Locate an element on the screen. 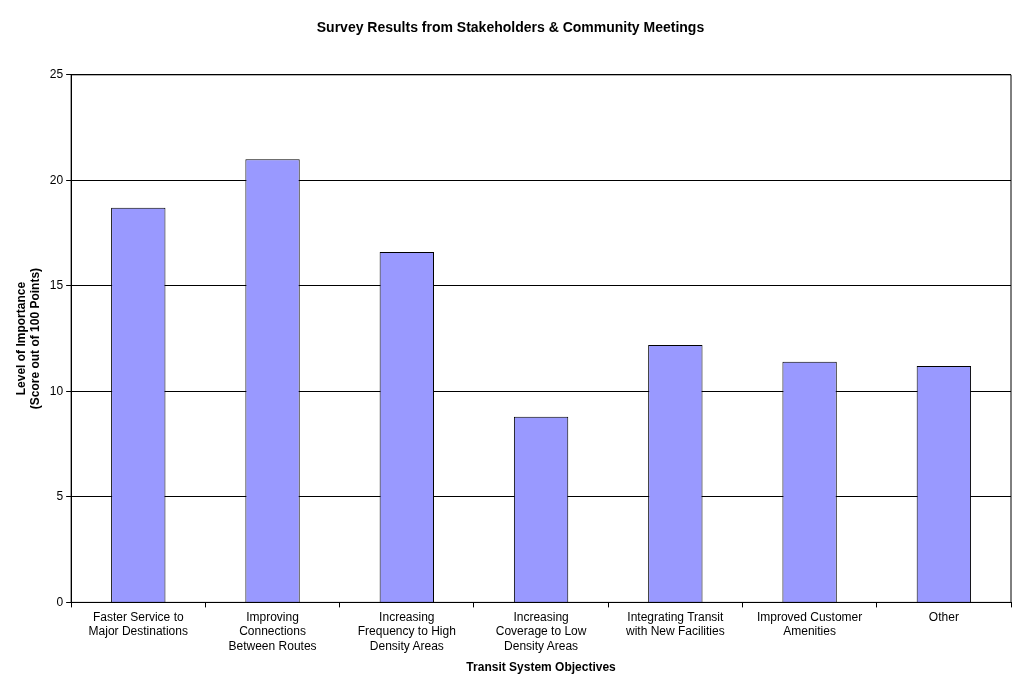 This screenshot has height=689, width=1029. y-tick-label: 20 is located at coordinates (56, 179).